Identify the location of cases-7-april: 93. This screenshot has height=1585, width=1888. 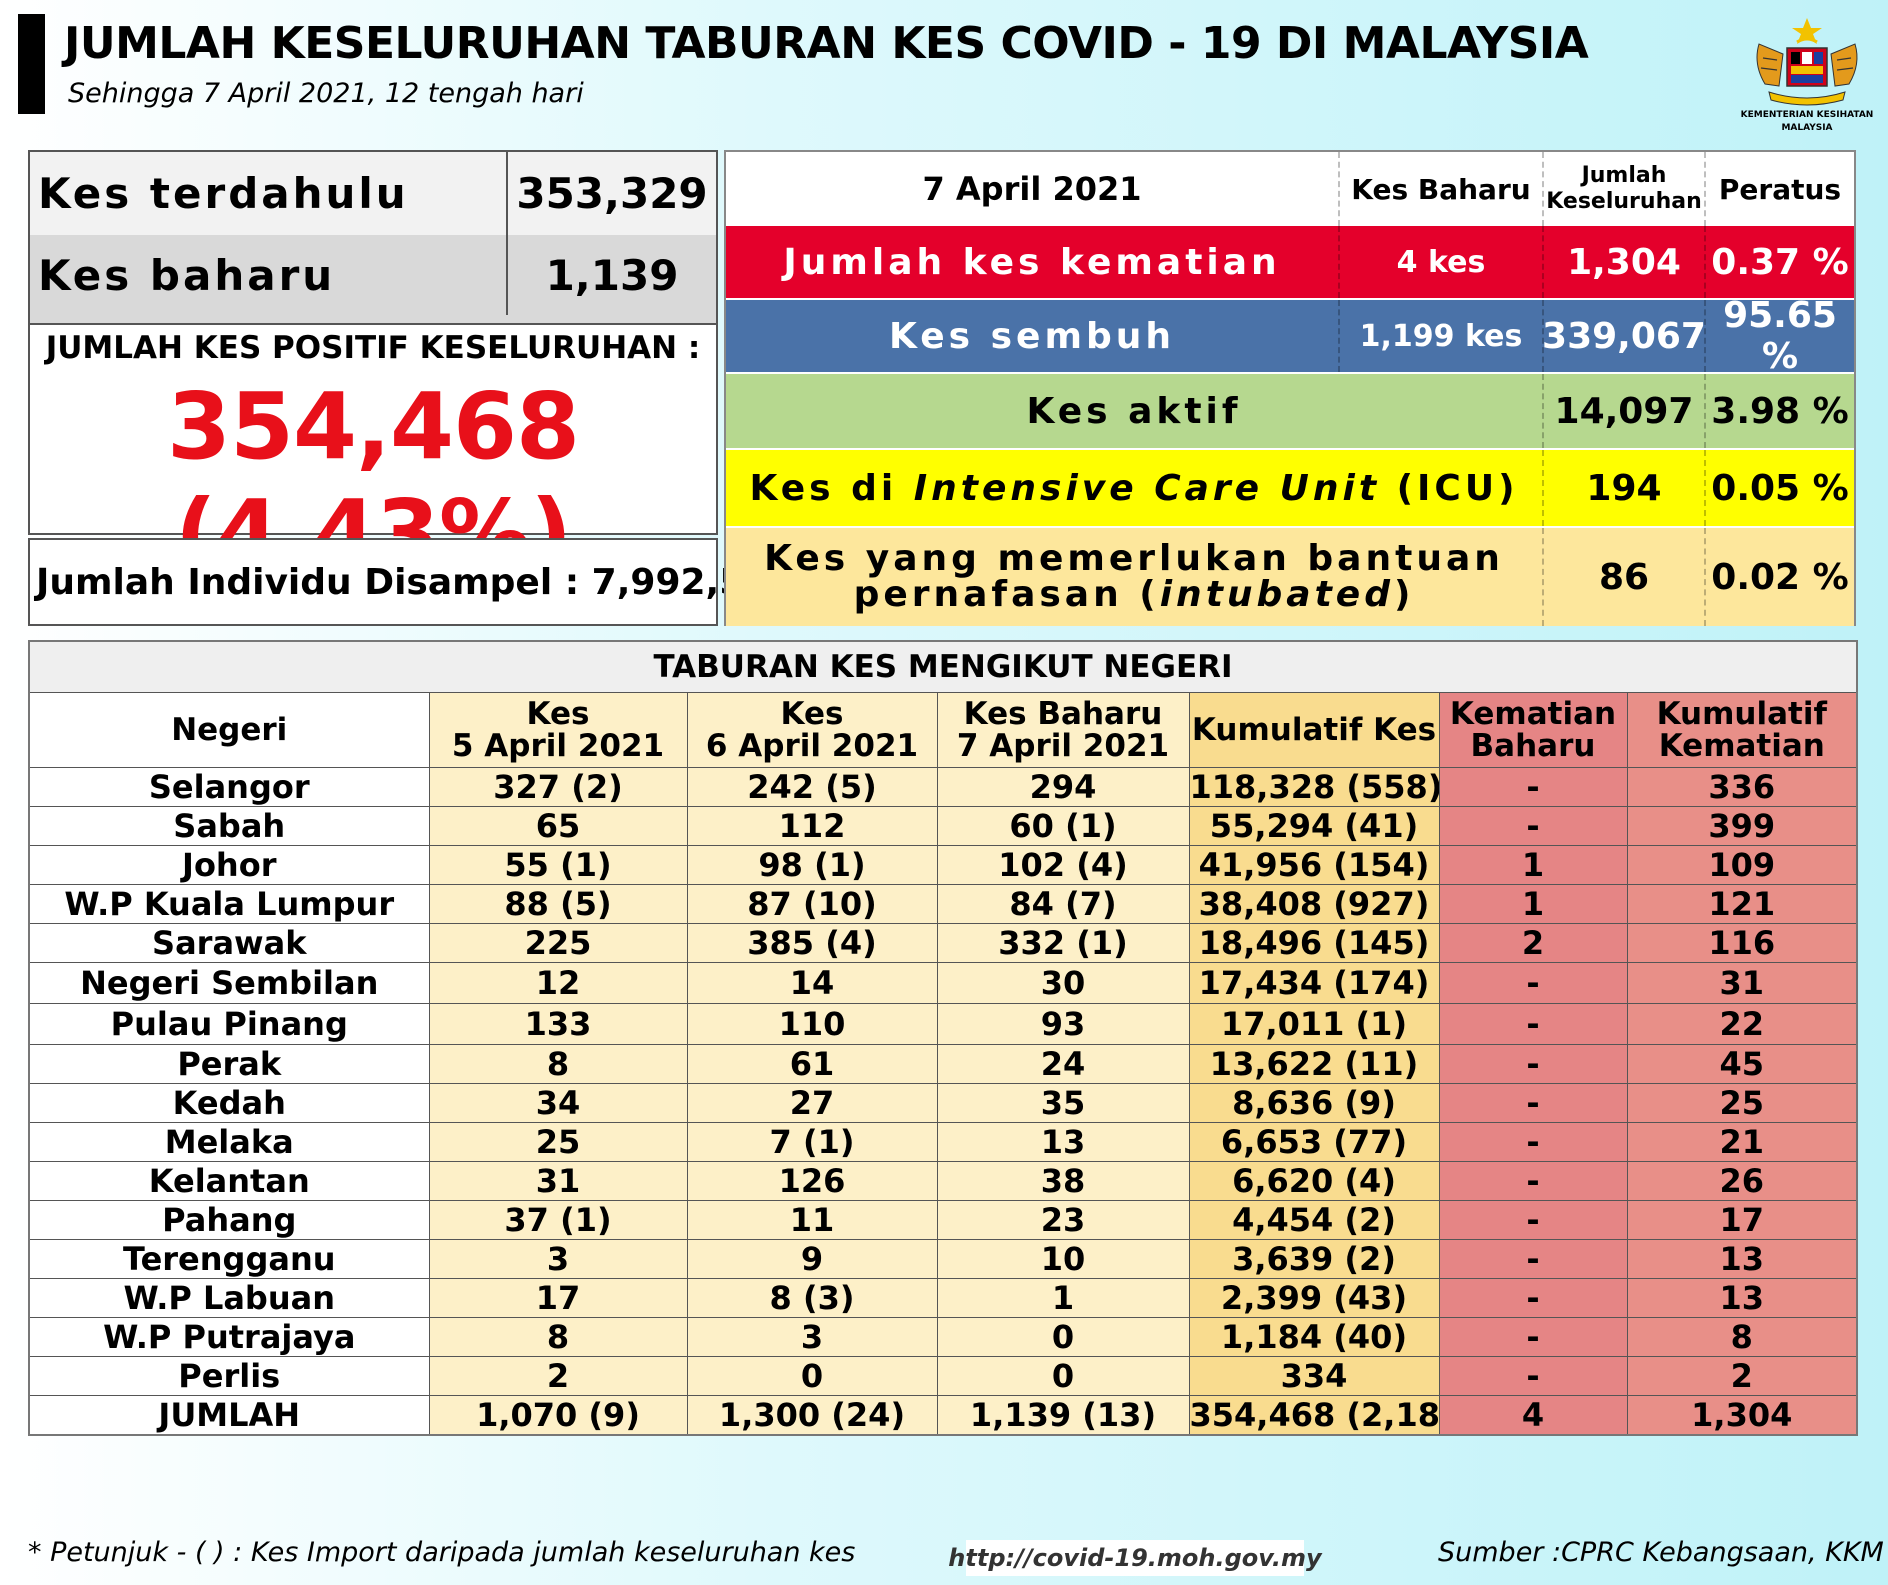
(1063, 1024).